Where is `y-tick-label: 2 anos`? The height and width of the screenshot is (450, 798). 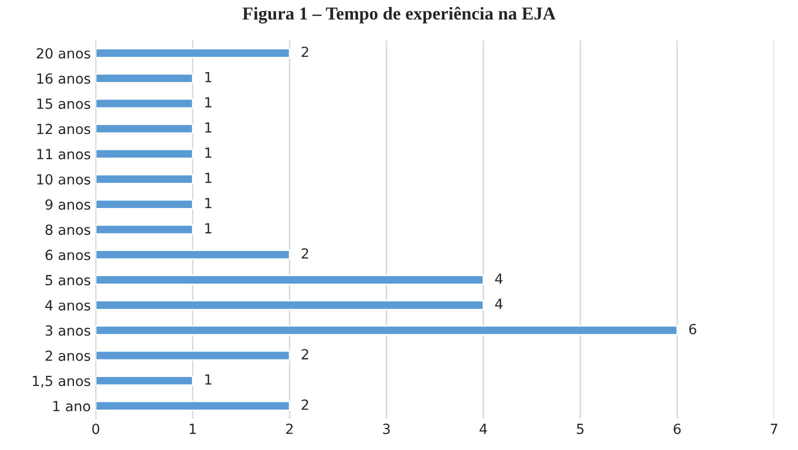
y-tick-label: 2 anos is located at coordinates (68, 355).